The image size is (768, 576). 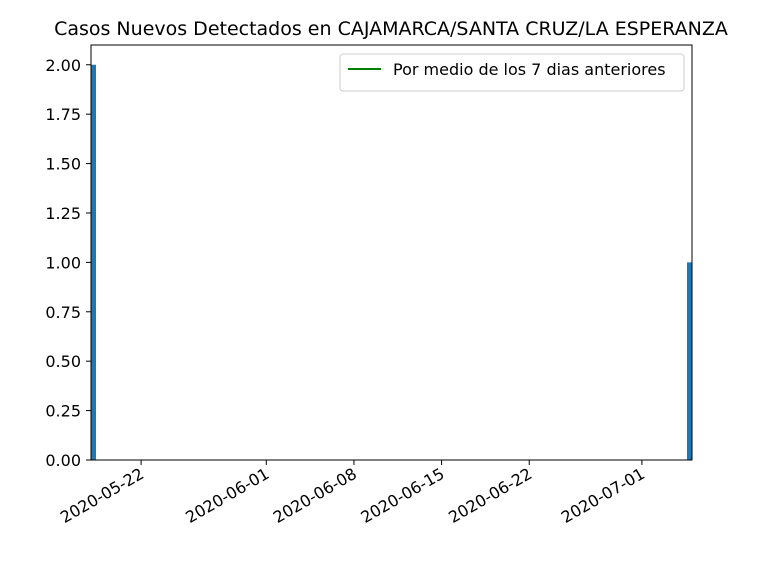 What do you see at coordinates (63, 460) in the screenshot?
I see `y-tick-label: 0.00` at bounding box center [63, 460].